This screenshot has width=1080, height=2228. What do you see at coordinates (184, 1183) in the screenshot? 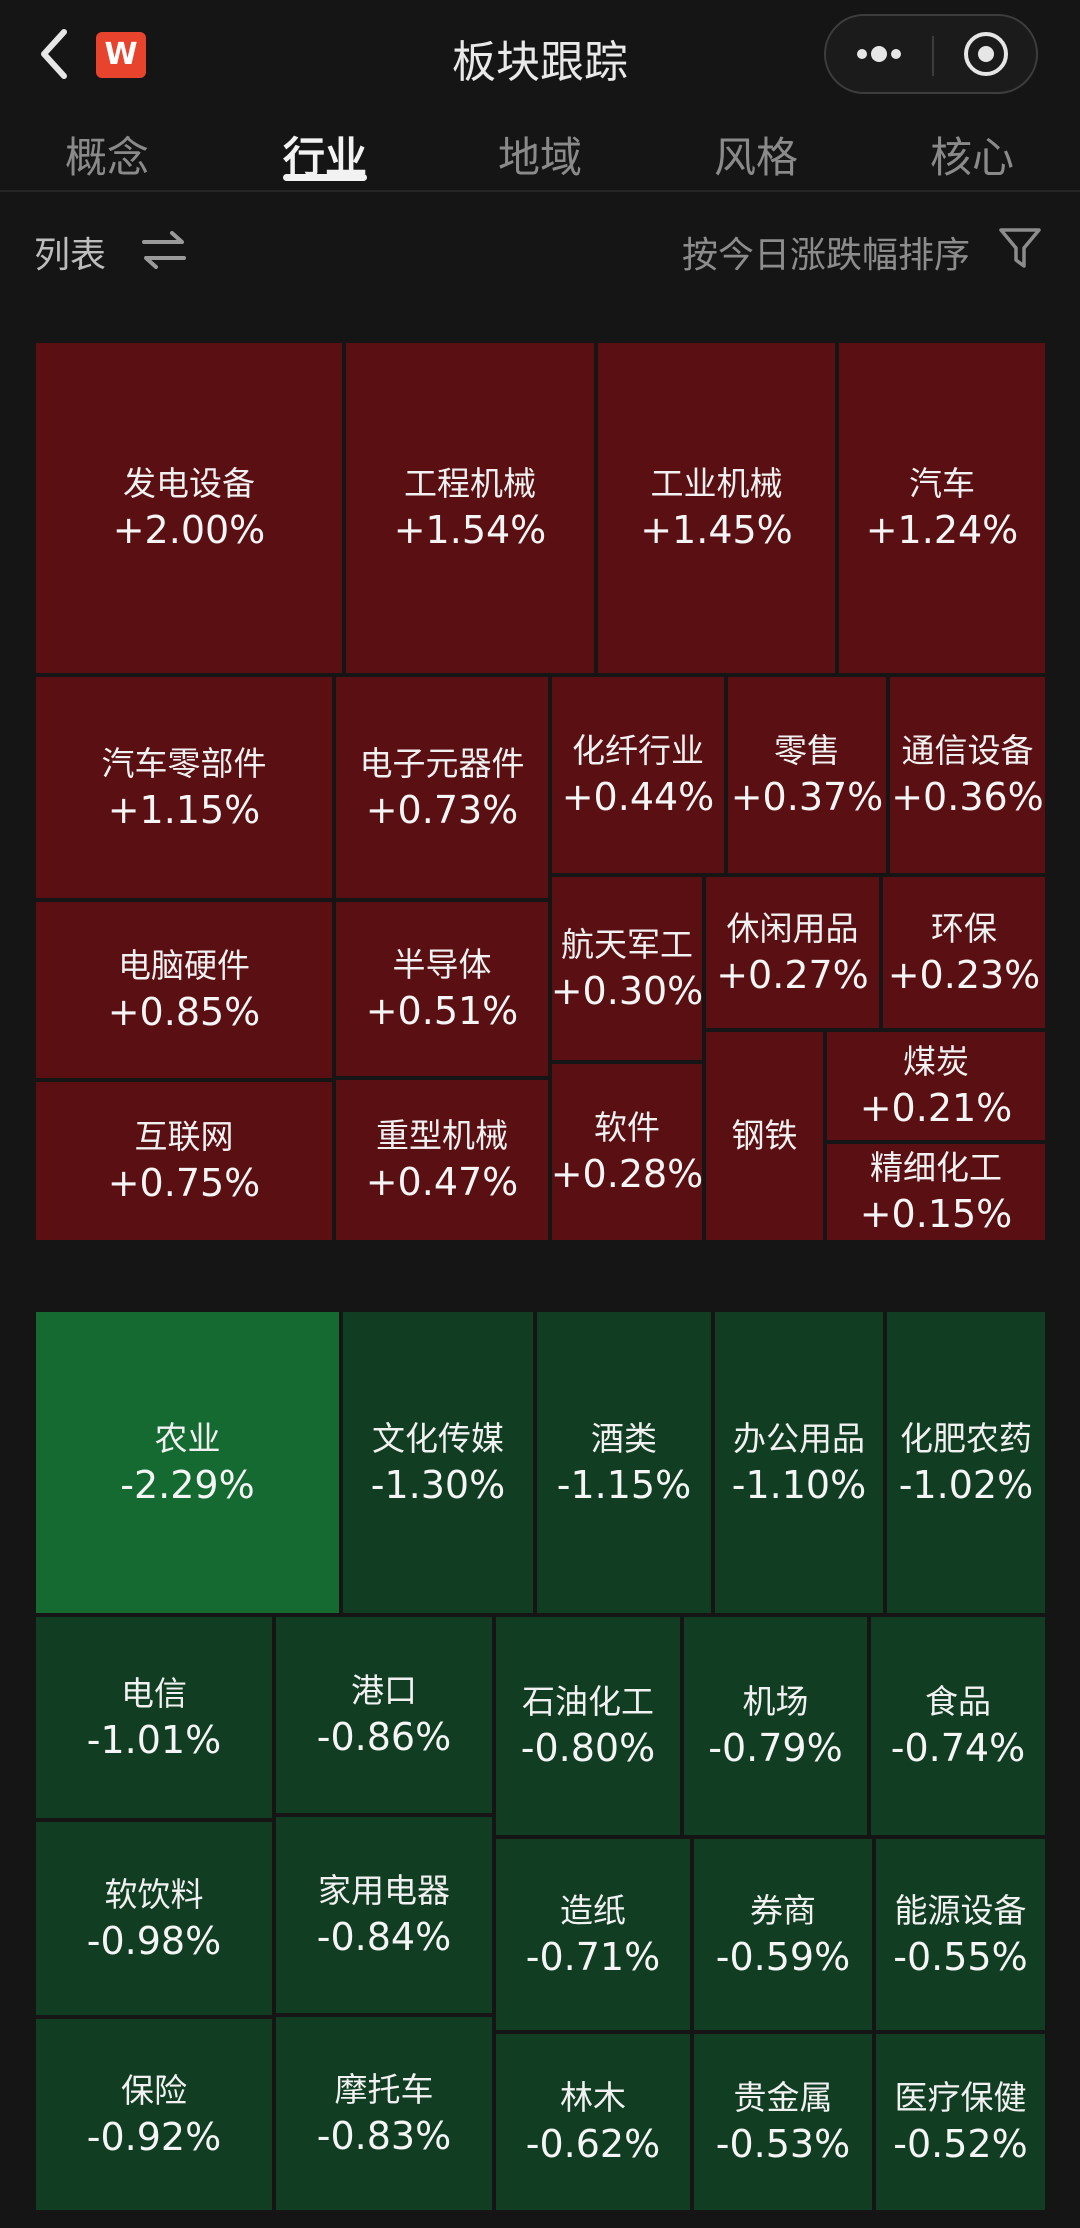
I see `sector-change: +0.75%` at bounding box center [184, 1183].